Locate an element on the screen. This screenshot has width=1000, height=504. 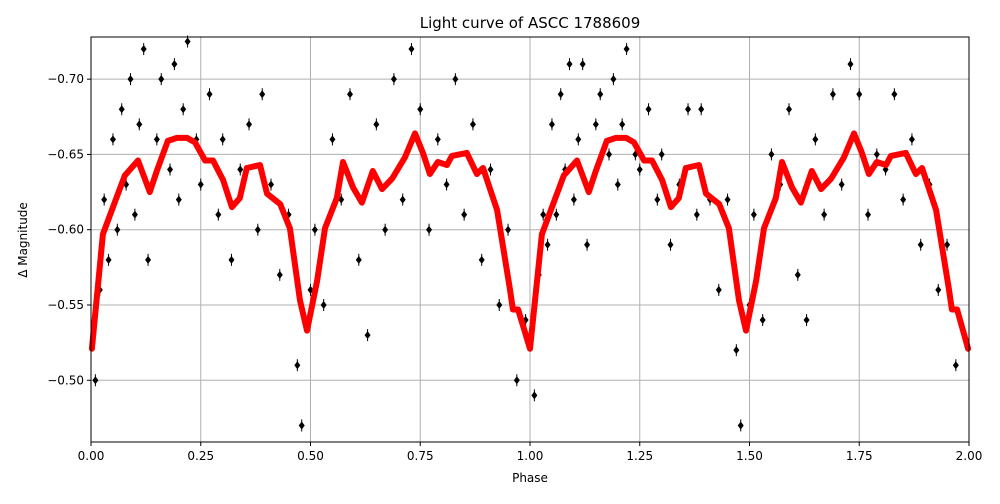
y-tick-label: −0.50 is located at coordinates (65, 380).